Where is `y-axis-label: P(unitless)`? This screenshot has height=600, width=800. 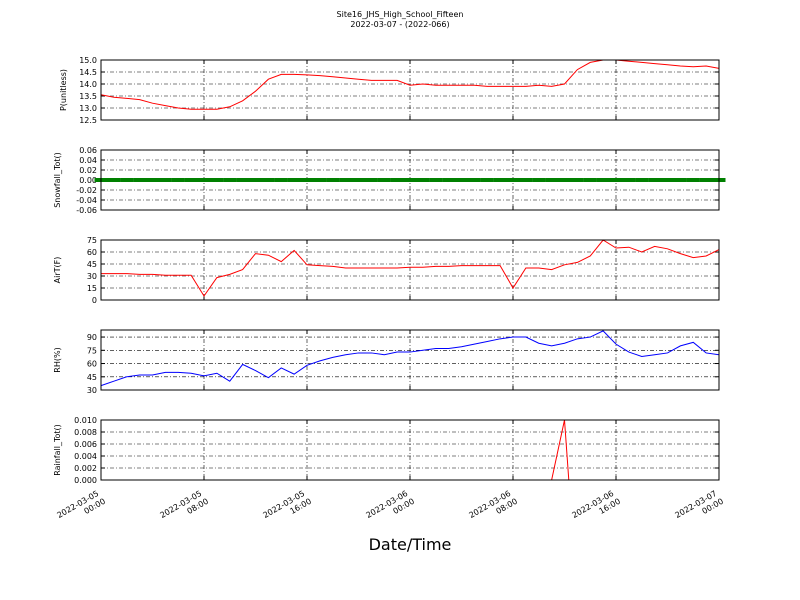 y-axis-label: P(unitless) is located at coordinates (63, 90).